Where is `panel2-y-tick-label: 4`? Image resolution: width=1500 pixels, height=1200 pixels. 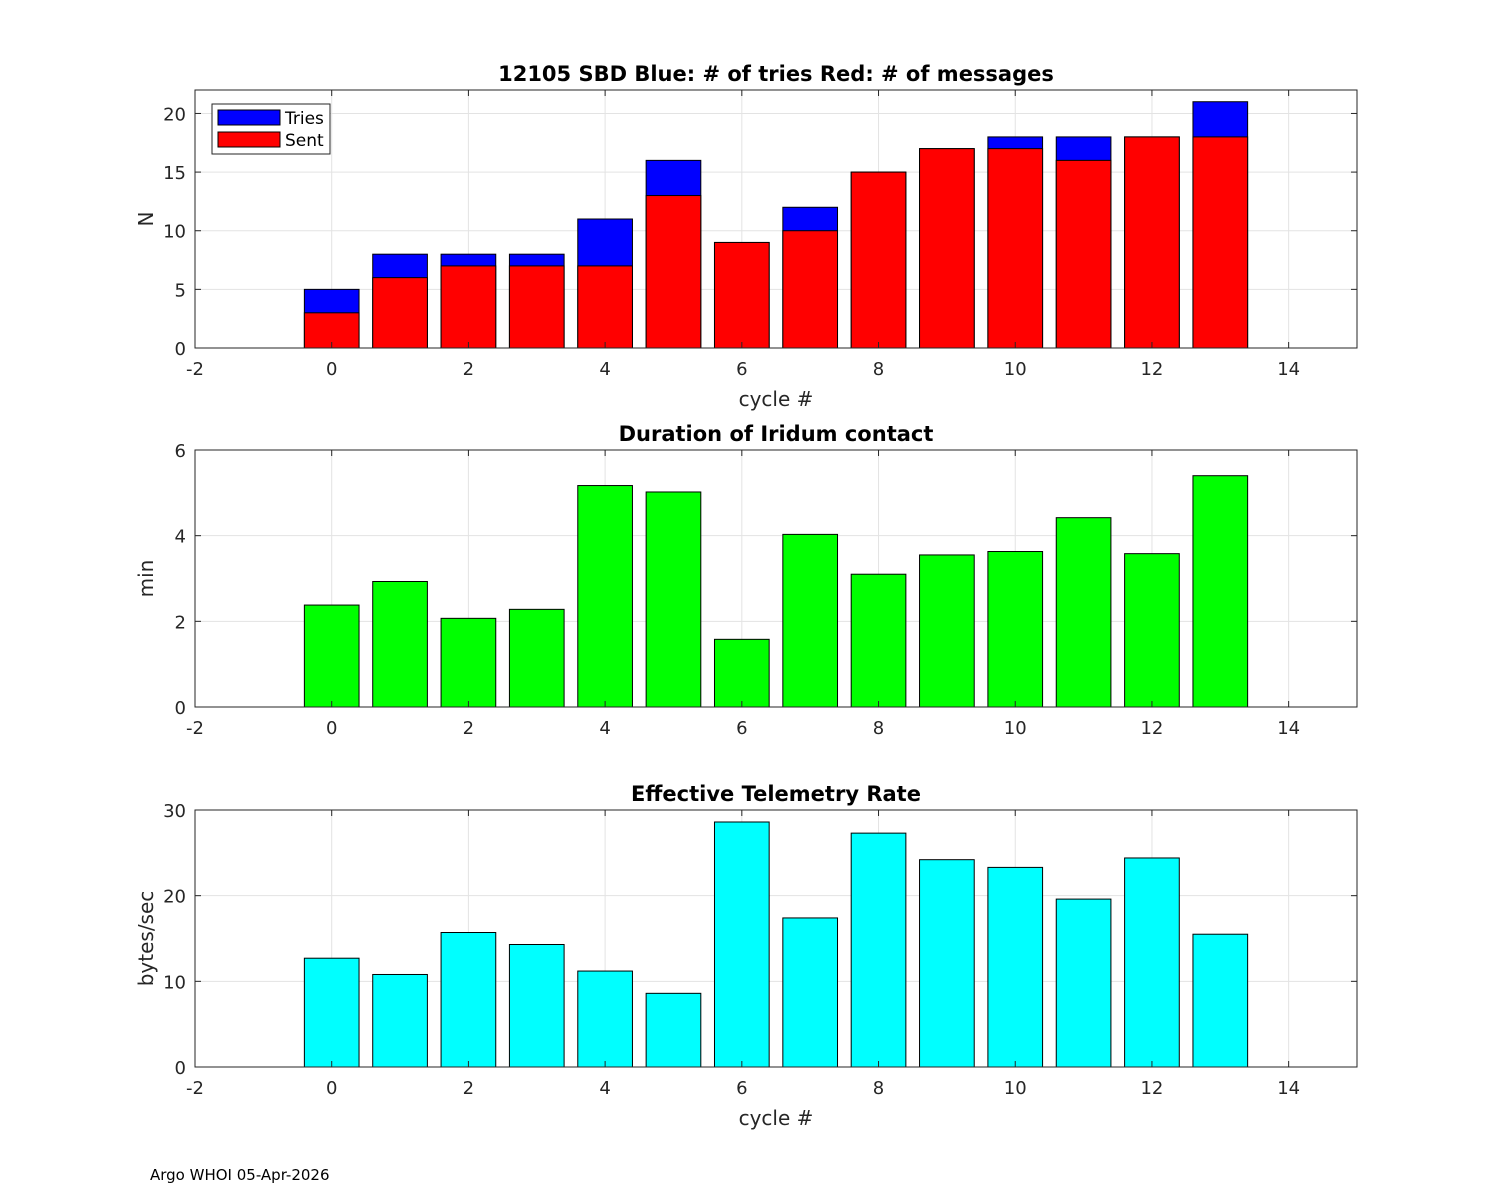
panel2-y-tick-label: 4 is located at coordinates (180, 537).